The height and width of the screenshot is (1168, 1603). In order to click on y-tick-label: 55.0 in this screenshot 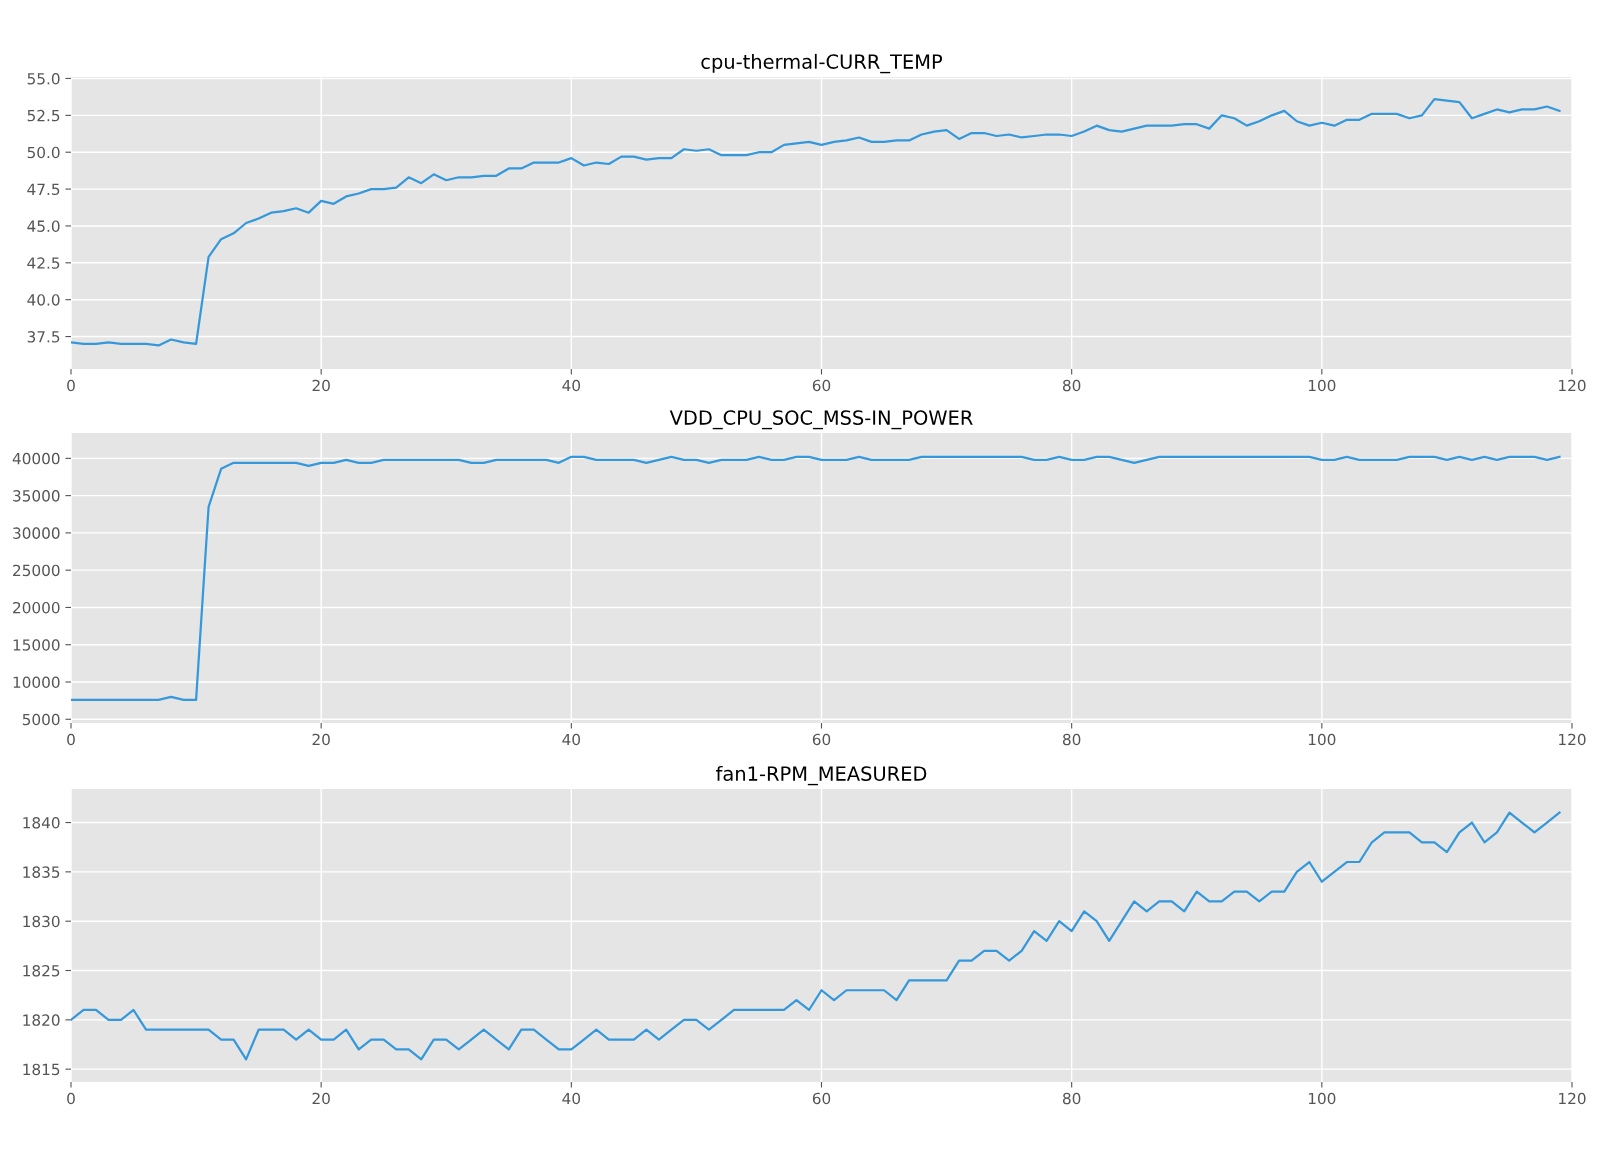, I will do `click(43, 78)`.